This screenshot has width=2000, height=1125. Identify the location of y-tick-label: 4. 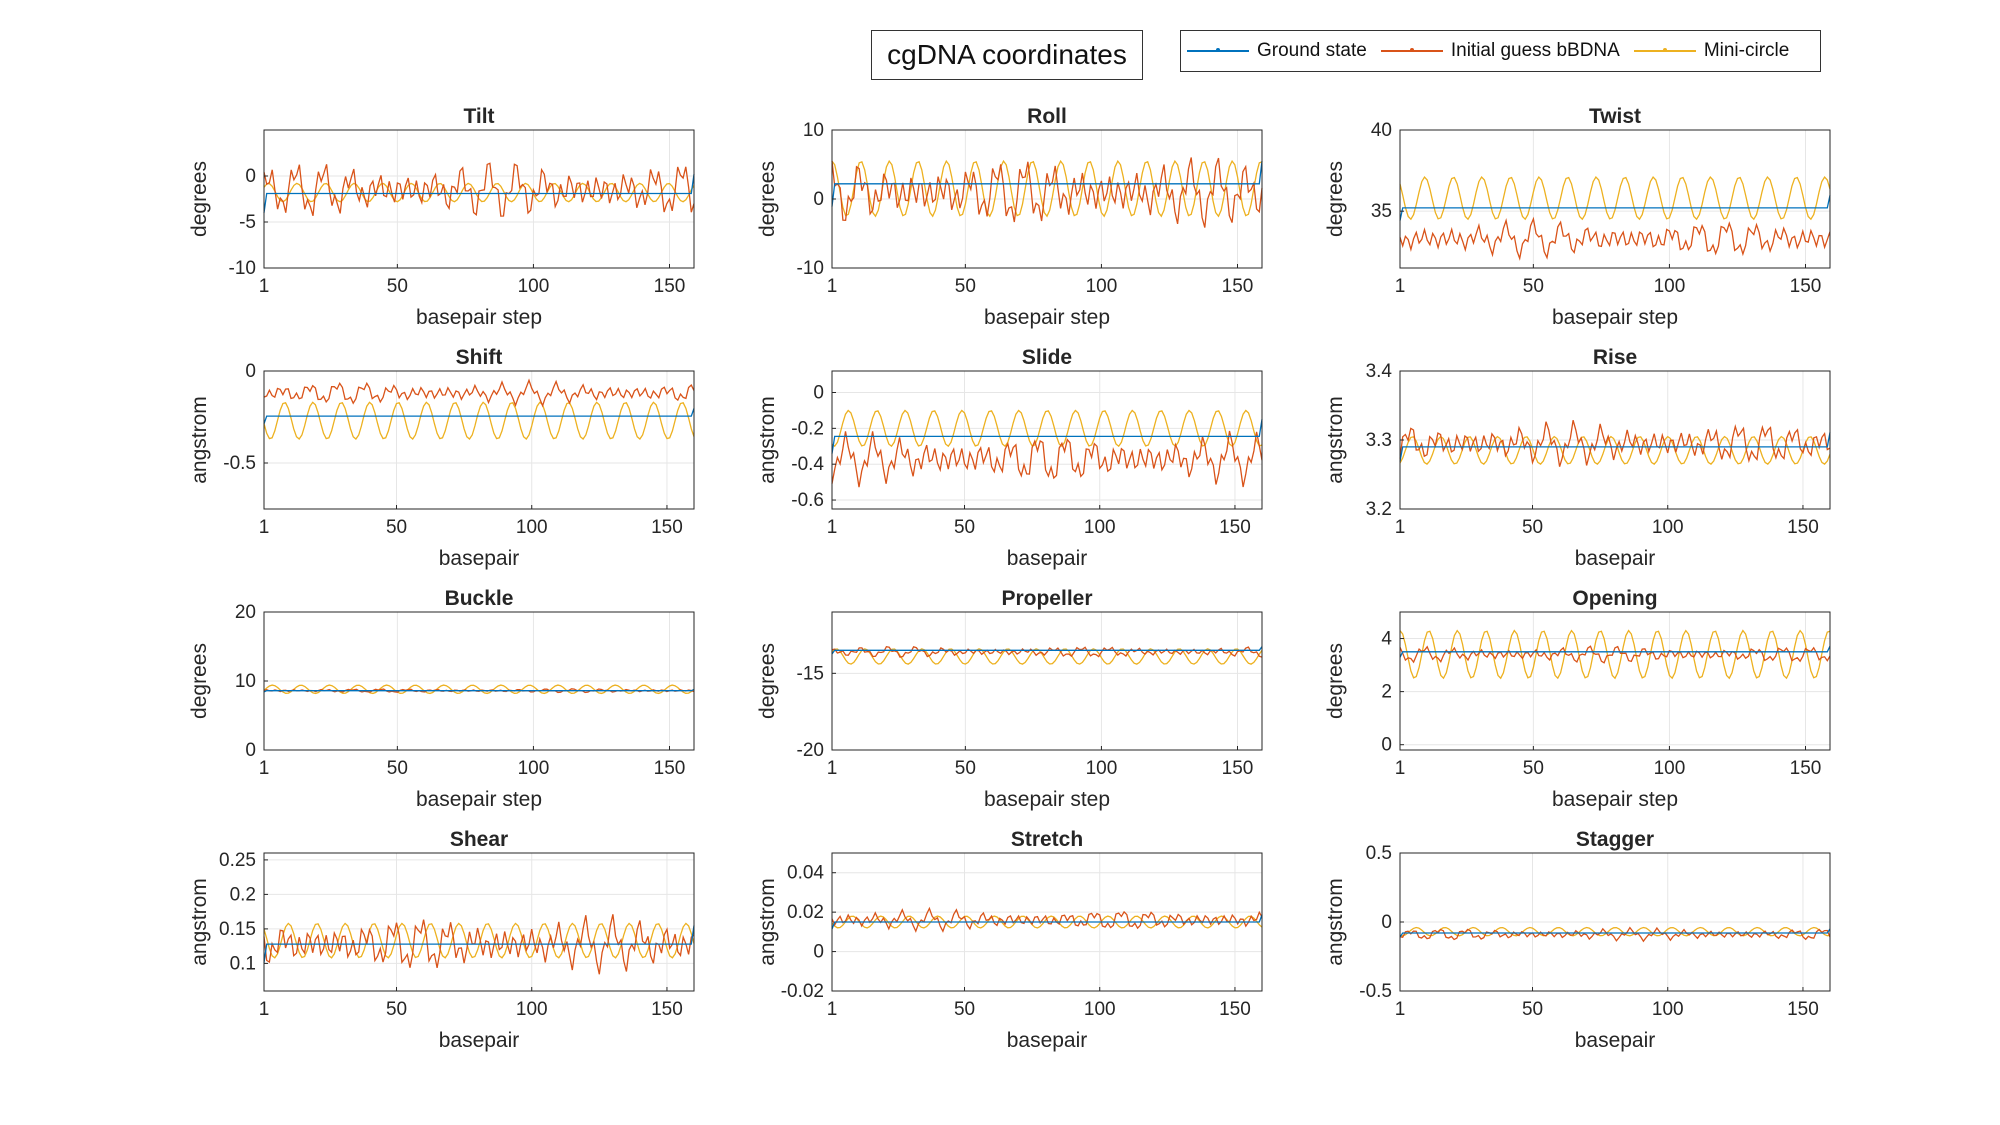
(1386, 639).